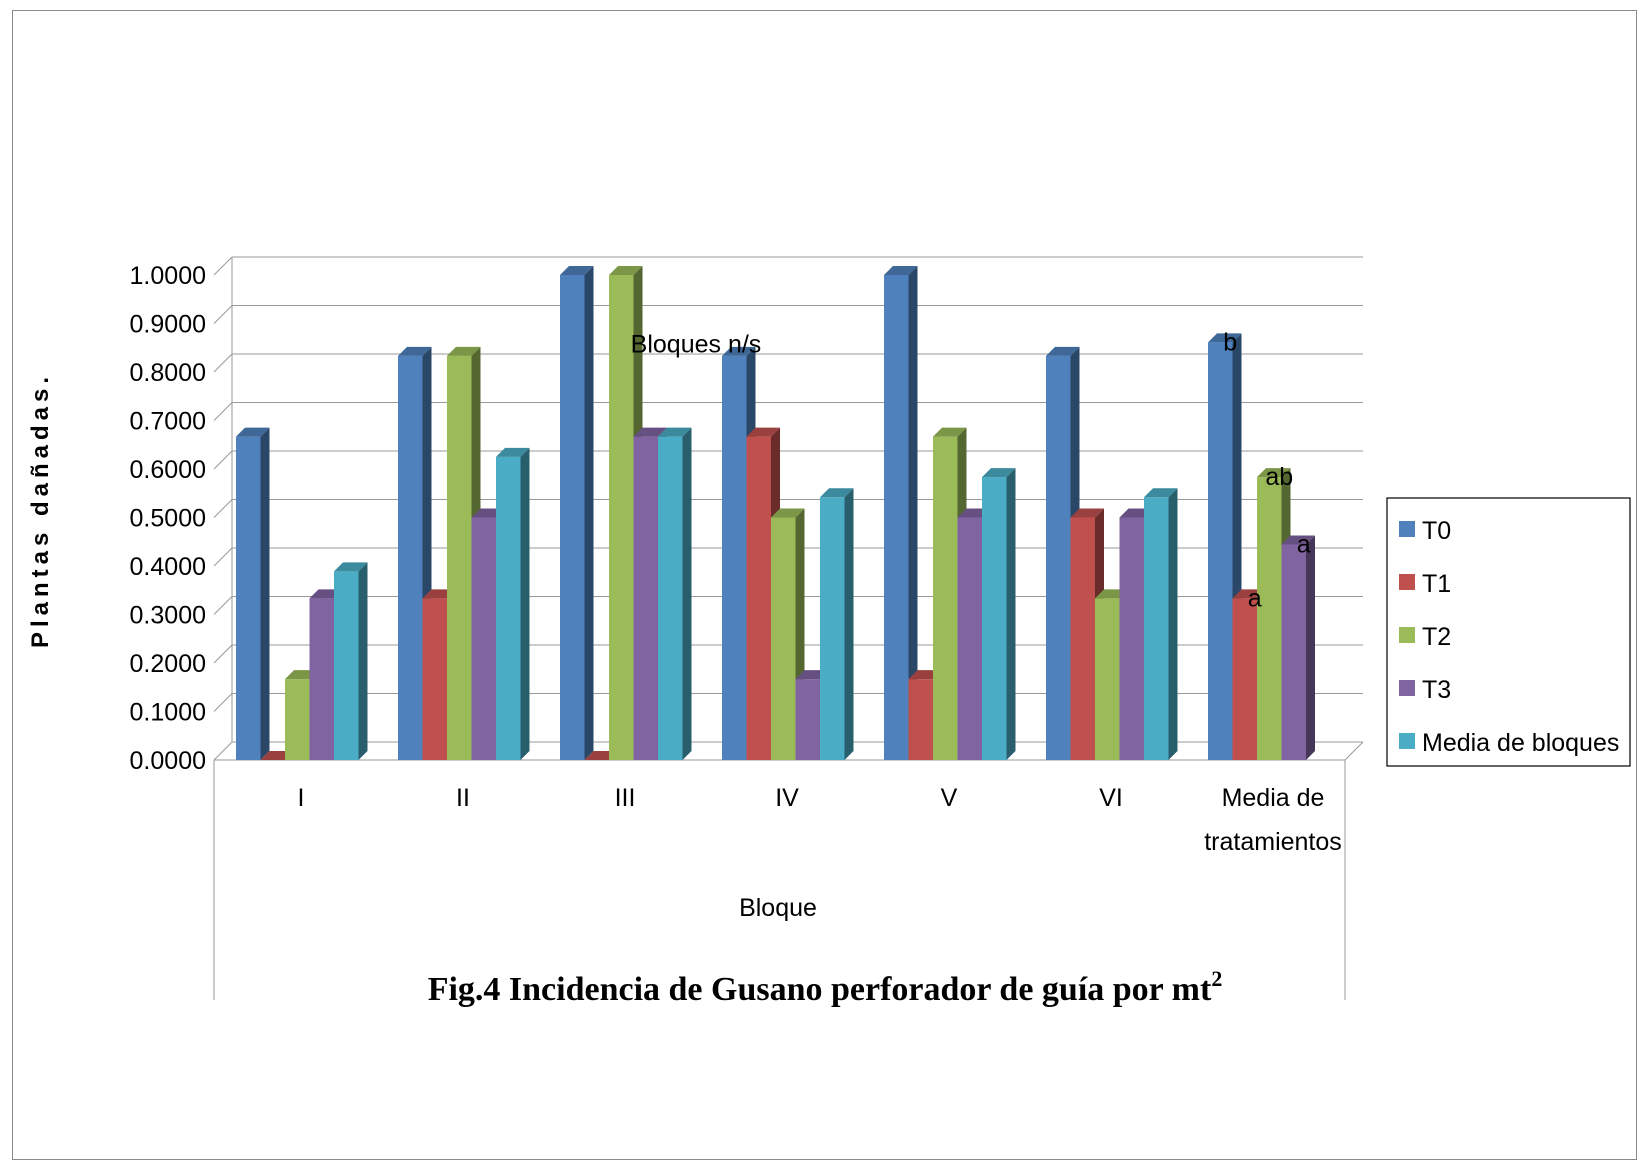 The height and width of the screenshot is (1160, 1639). I want to click on legend-label: T3, so click(1436, 690).